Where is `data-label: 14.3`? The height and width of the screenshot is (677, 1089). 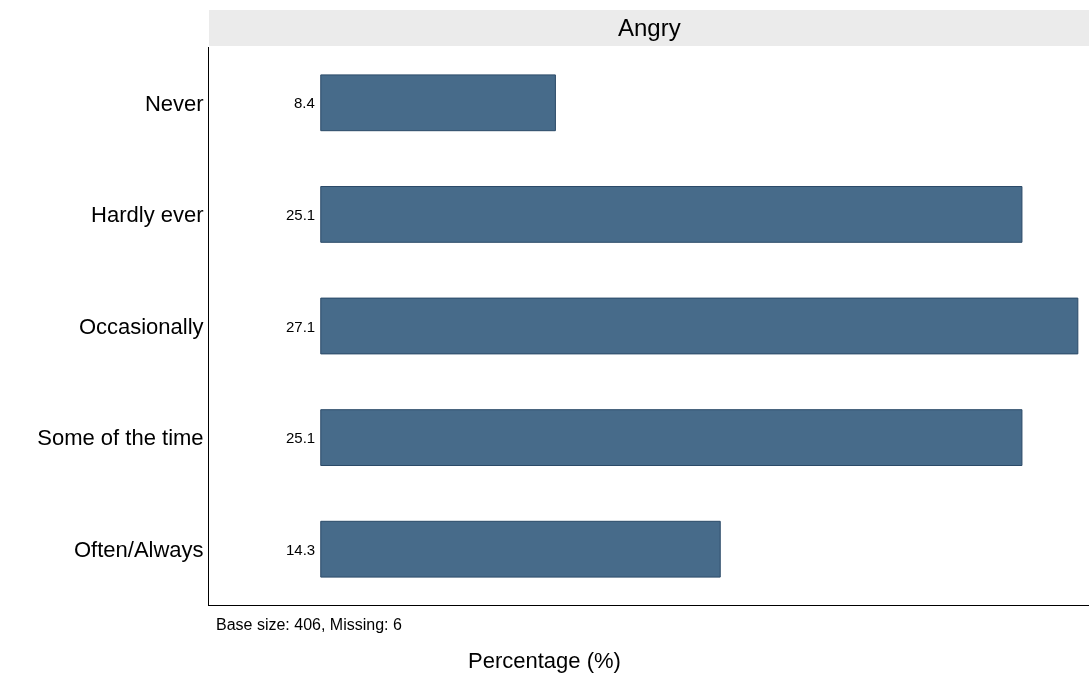
data-label: 14.3 is located at coordinates (301, 549).